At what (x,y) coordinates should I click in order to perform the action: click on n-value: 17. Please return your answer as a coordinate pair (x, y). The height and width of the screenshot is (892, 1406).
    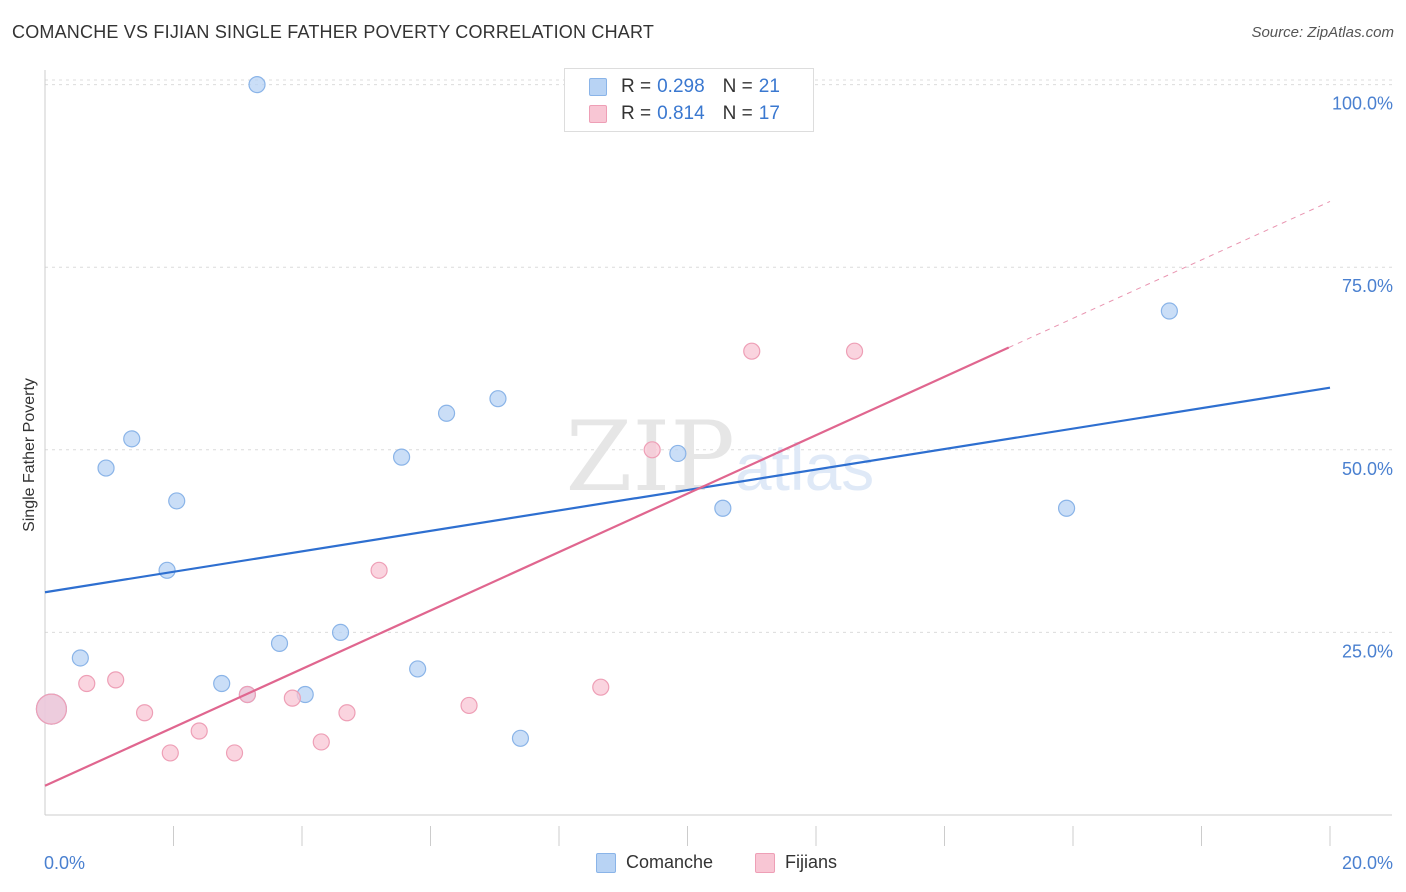
    Looking at the image, I should click on (769, 113).